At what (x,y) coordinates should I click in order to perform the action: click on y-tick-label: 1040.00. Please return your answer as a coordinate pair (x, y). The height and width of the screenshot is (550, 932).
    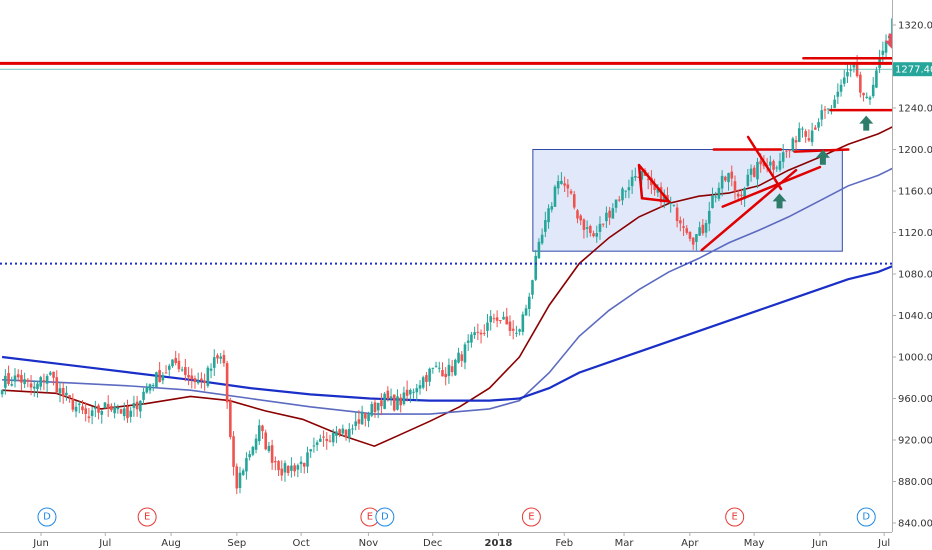
    Looking at the image, I should click on (915, 316).